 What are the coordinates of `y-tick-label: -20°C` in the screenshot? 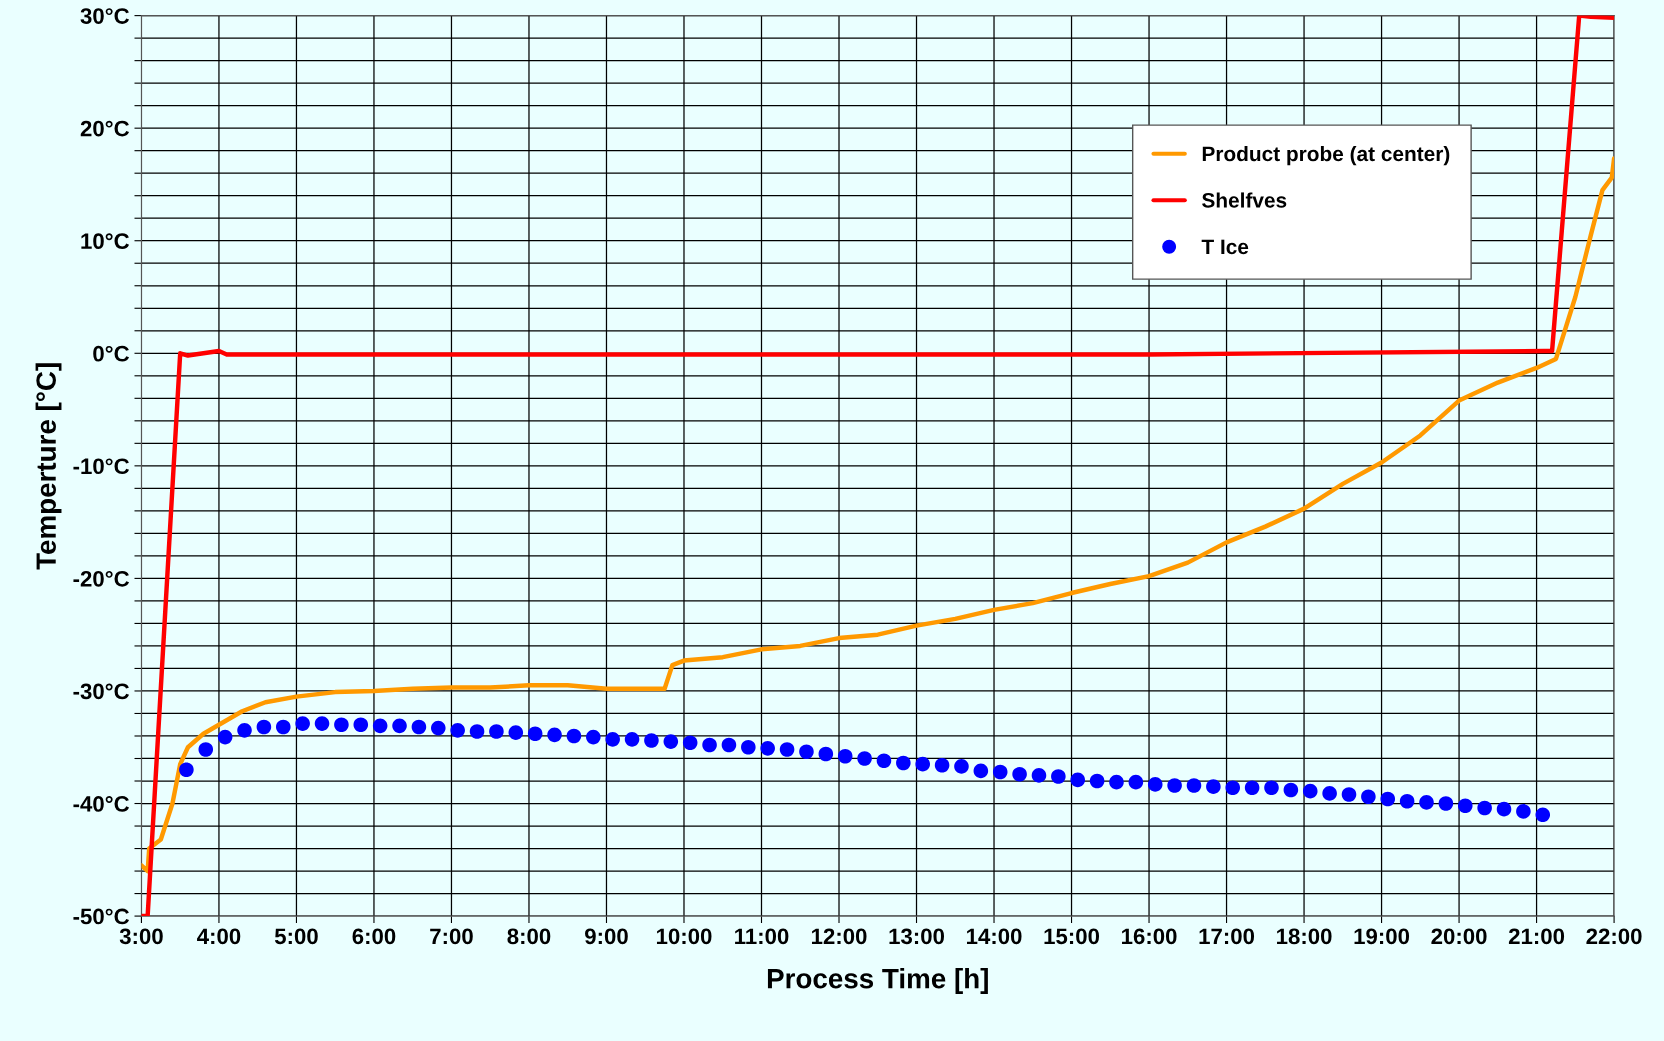 It's located at (101, 578).